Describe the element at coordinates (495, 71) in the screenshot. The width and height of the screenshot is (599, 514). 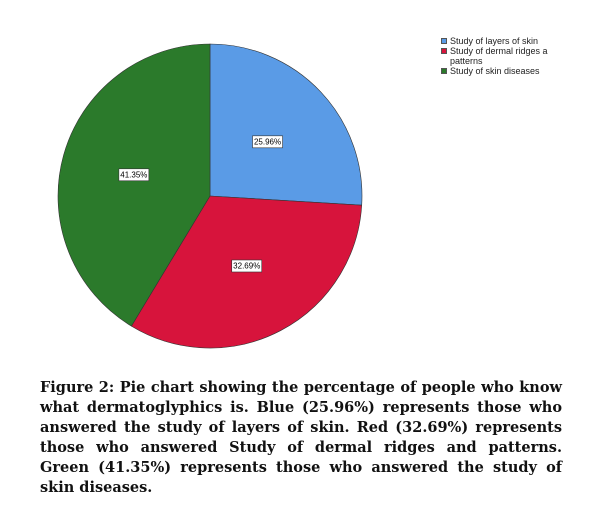
I see `legend-label: Study of skin diseases` at that location.